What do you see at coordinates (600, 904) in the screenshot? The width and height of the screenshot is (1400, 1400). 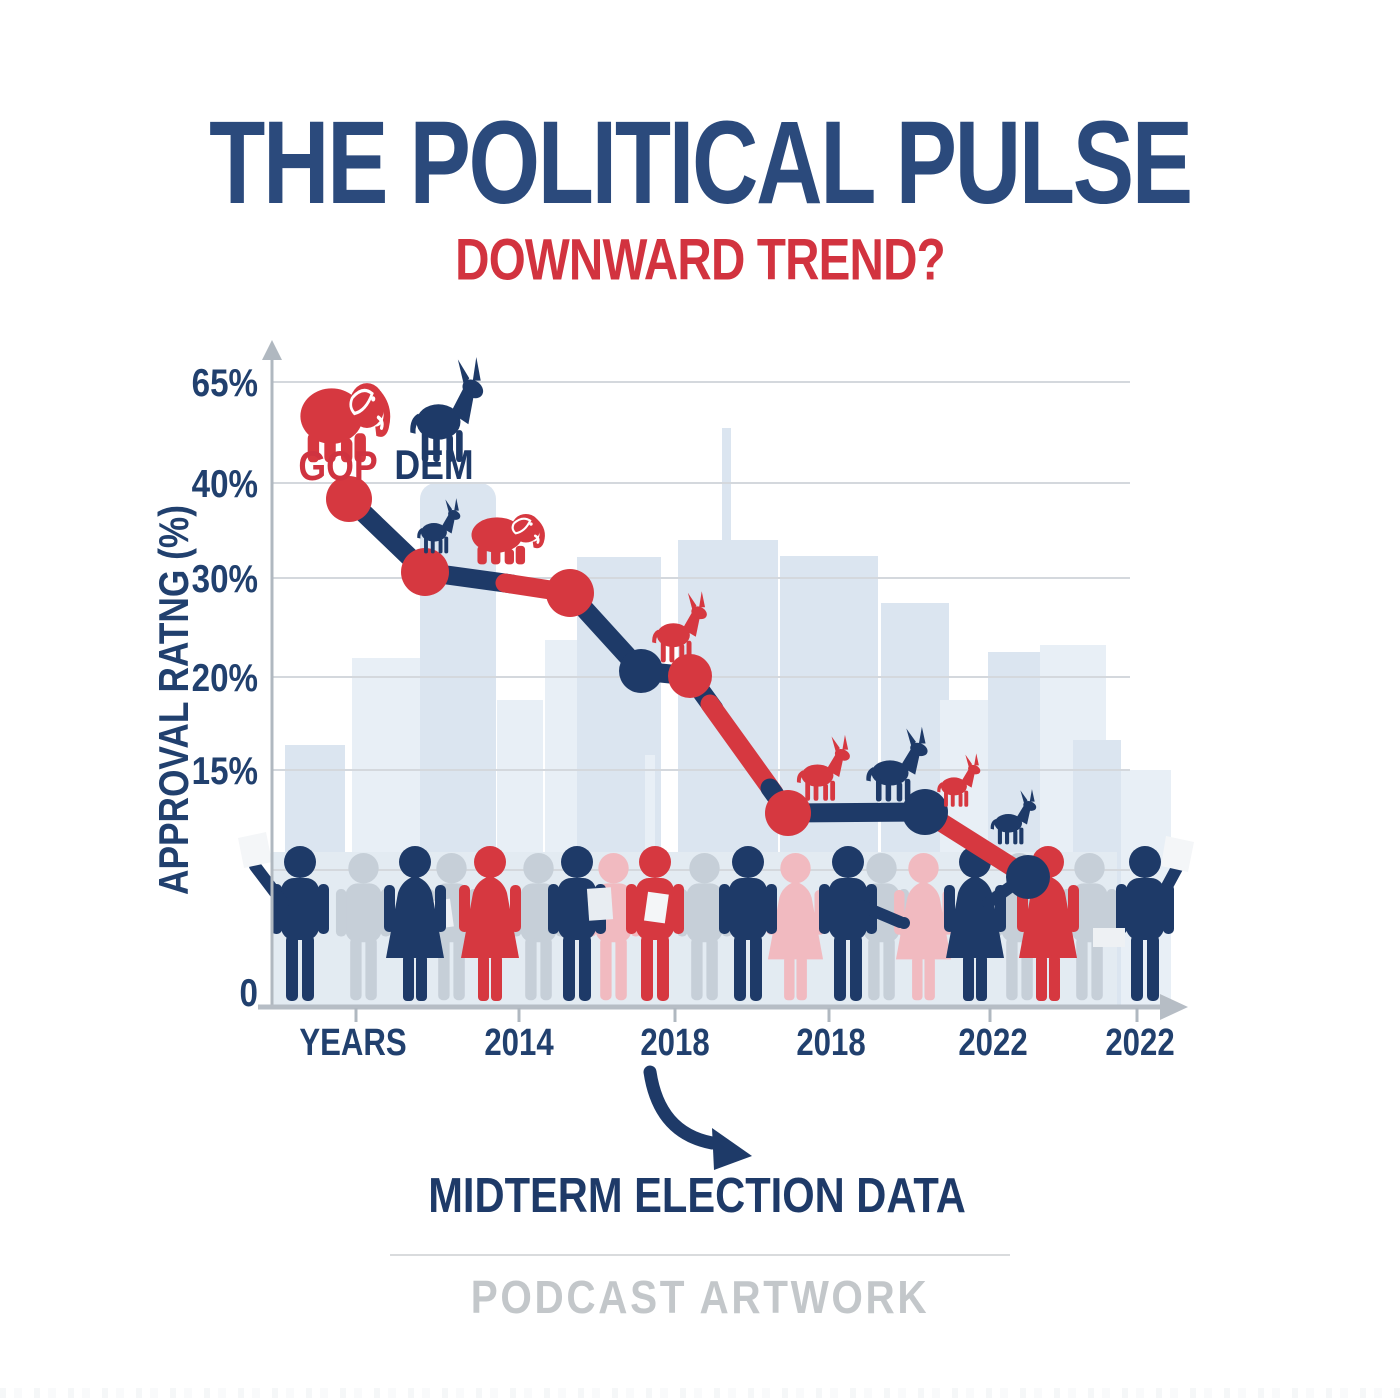 I see `tablet-icon` at bounding box center [600, 904].